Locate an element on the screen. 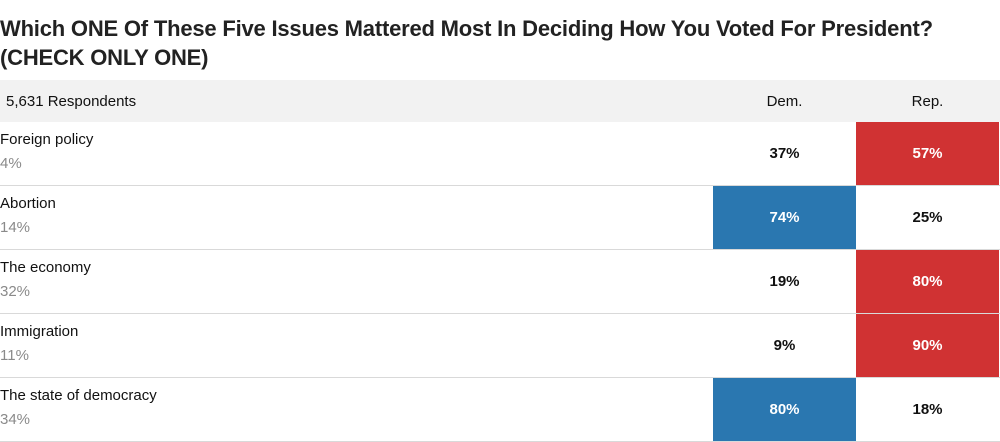 Image resolution: width=1000 pixels, height=442 pixels. table-row: Foreign policy 4% 37% 57% is located at coordinates (500, 154).